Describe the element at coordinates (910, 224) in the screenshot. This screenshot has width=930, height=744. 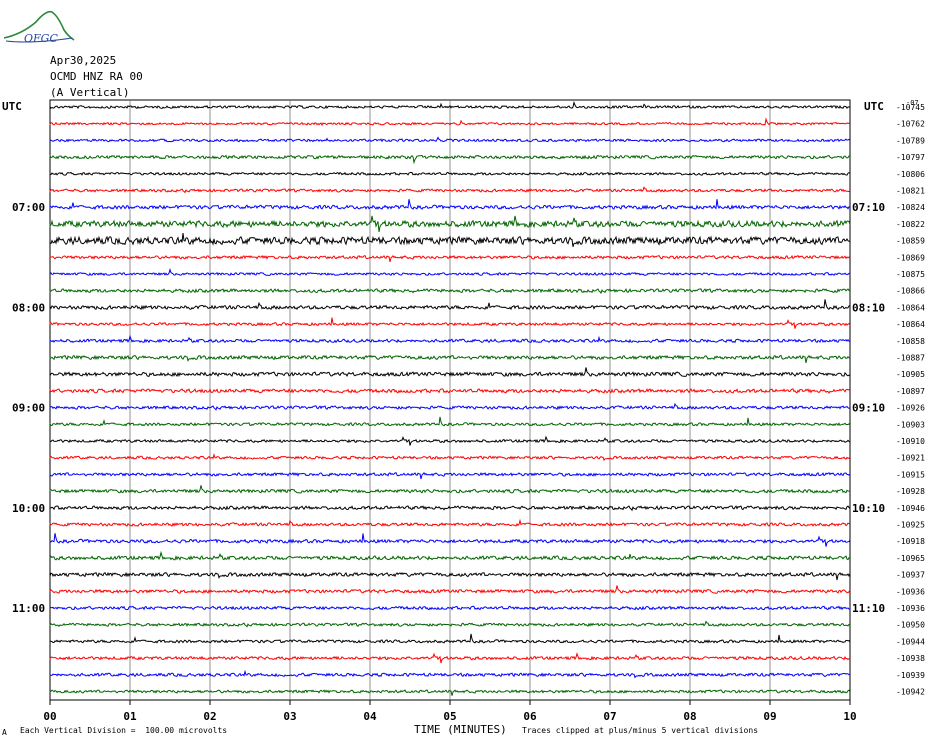
I see `trace-value-label: -10822` at that location.